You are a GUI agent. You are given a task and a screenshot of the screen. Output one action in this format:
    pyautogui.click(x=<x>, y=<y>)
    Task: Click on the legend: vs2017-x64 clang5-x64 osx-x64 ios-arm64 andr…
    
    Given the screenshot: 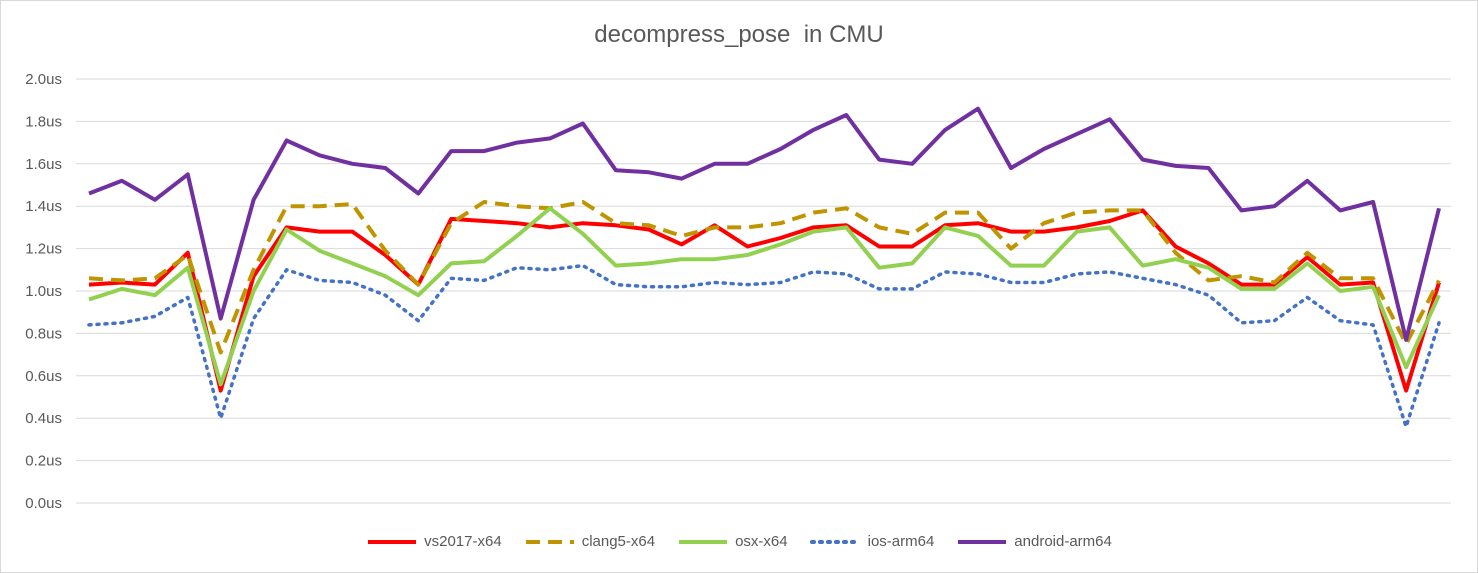 What is the action you would take?
    pyautogui.click(x=739, y=541)
    